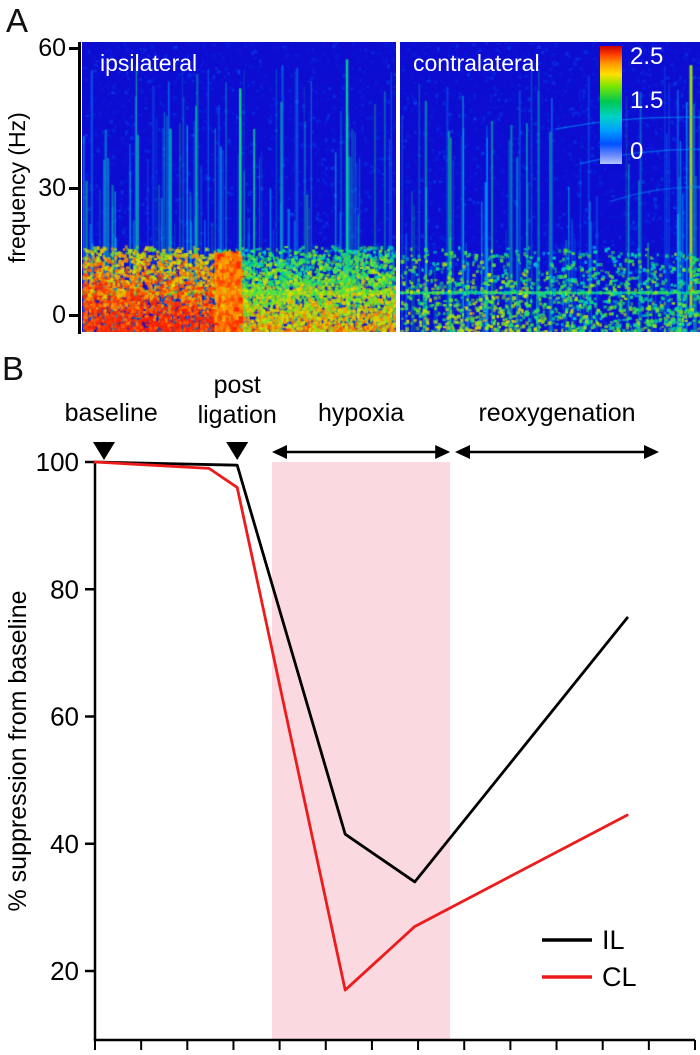  I want to click on hypoxia-shaded-region, so click(361, 751).